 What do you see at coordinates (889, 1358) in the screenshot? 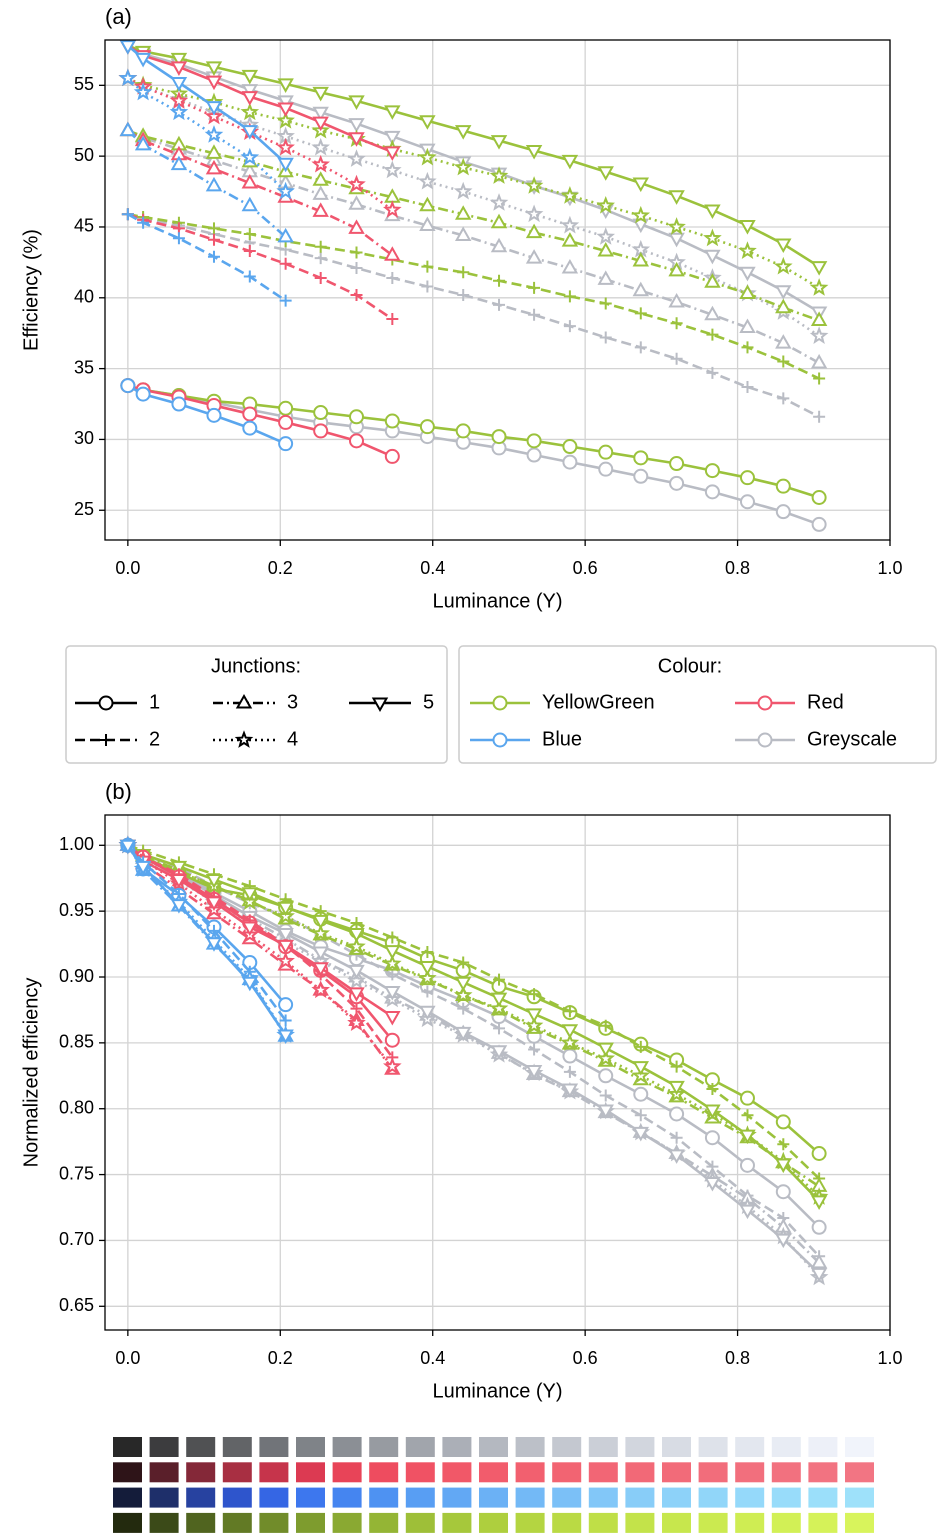
I see `x-tick-label: 1.0` at bounding box center [889, 1358].